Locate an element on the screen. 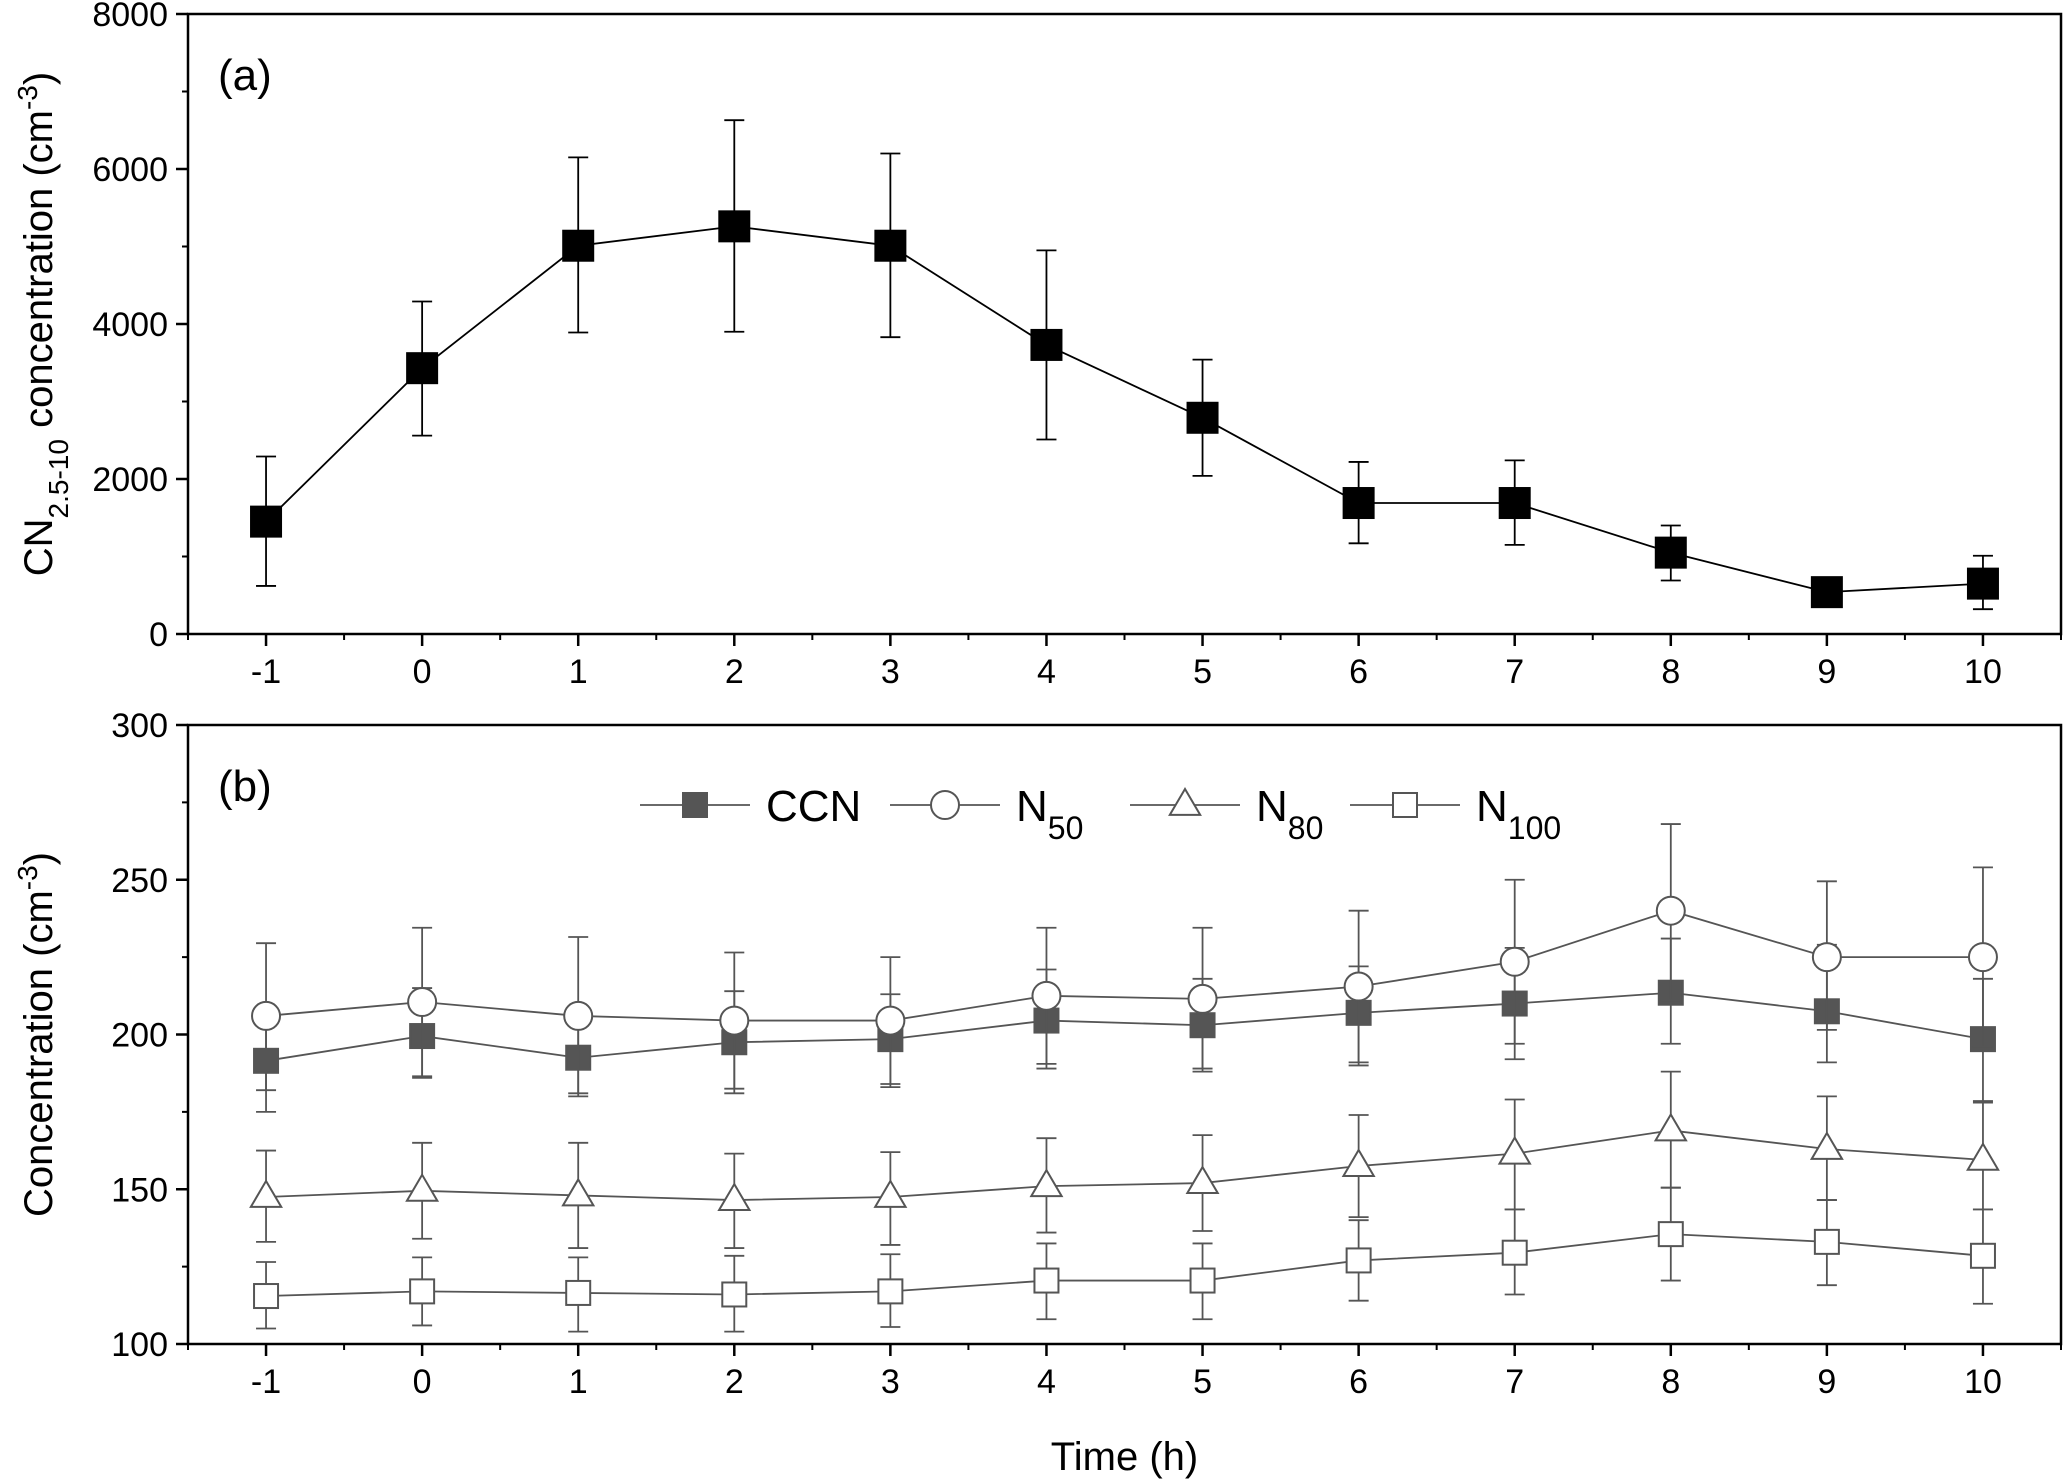 The height and width of the screenshot is (1481, 2067). legend-label: N50 is located at coordinates (1049, 814).